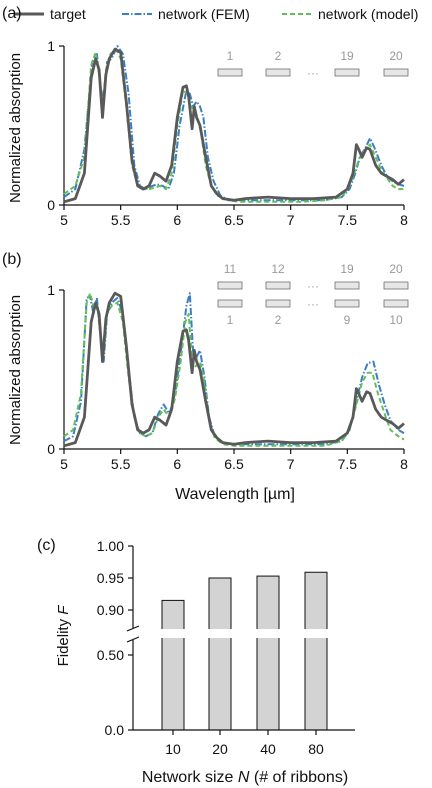 The height and width of the screenshot is (788, 432). What do you see at coordinates (396, 320) in the screenshot?
I see `ribbon-number: 10` at bounding box center [396, 320].